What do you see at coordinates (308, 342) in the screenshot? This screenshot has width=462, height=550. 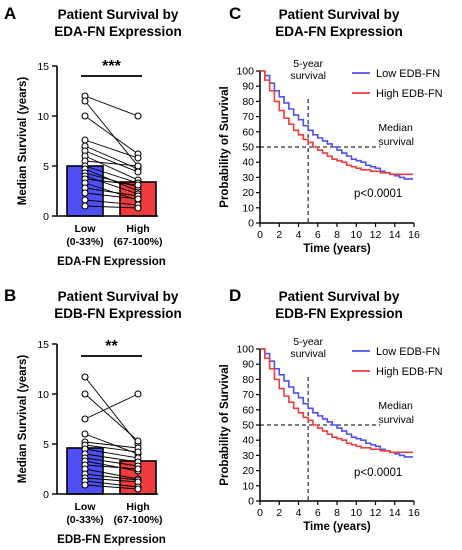 I see `five-year-label: 5-year` at bounding box center [308, 342].